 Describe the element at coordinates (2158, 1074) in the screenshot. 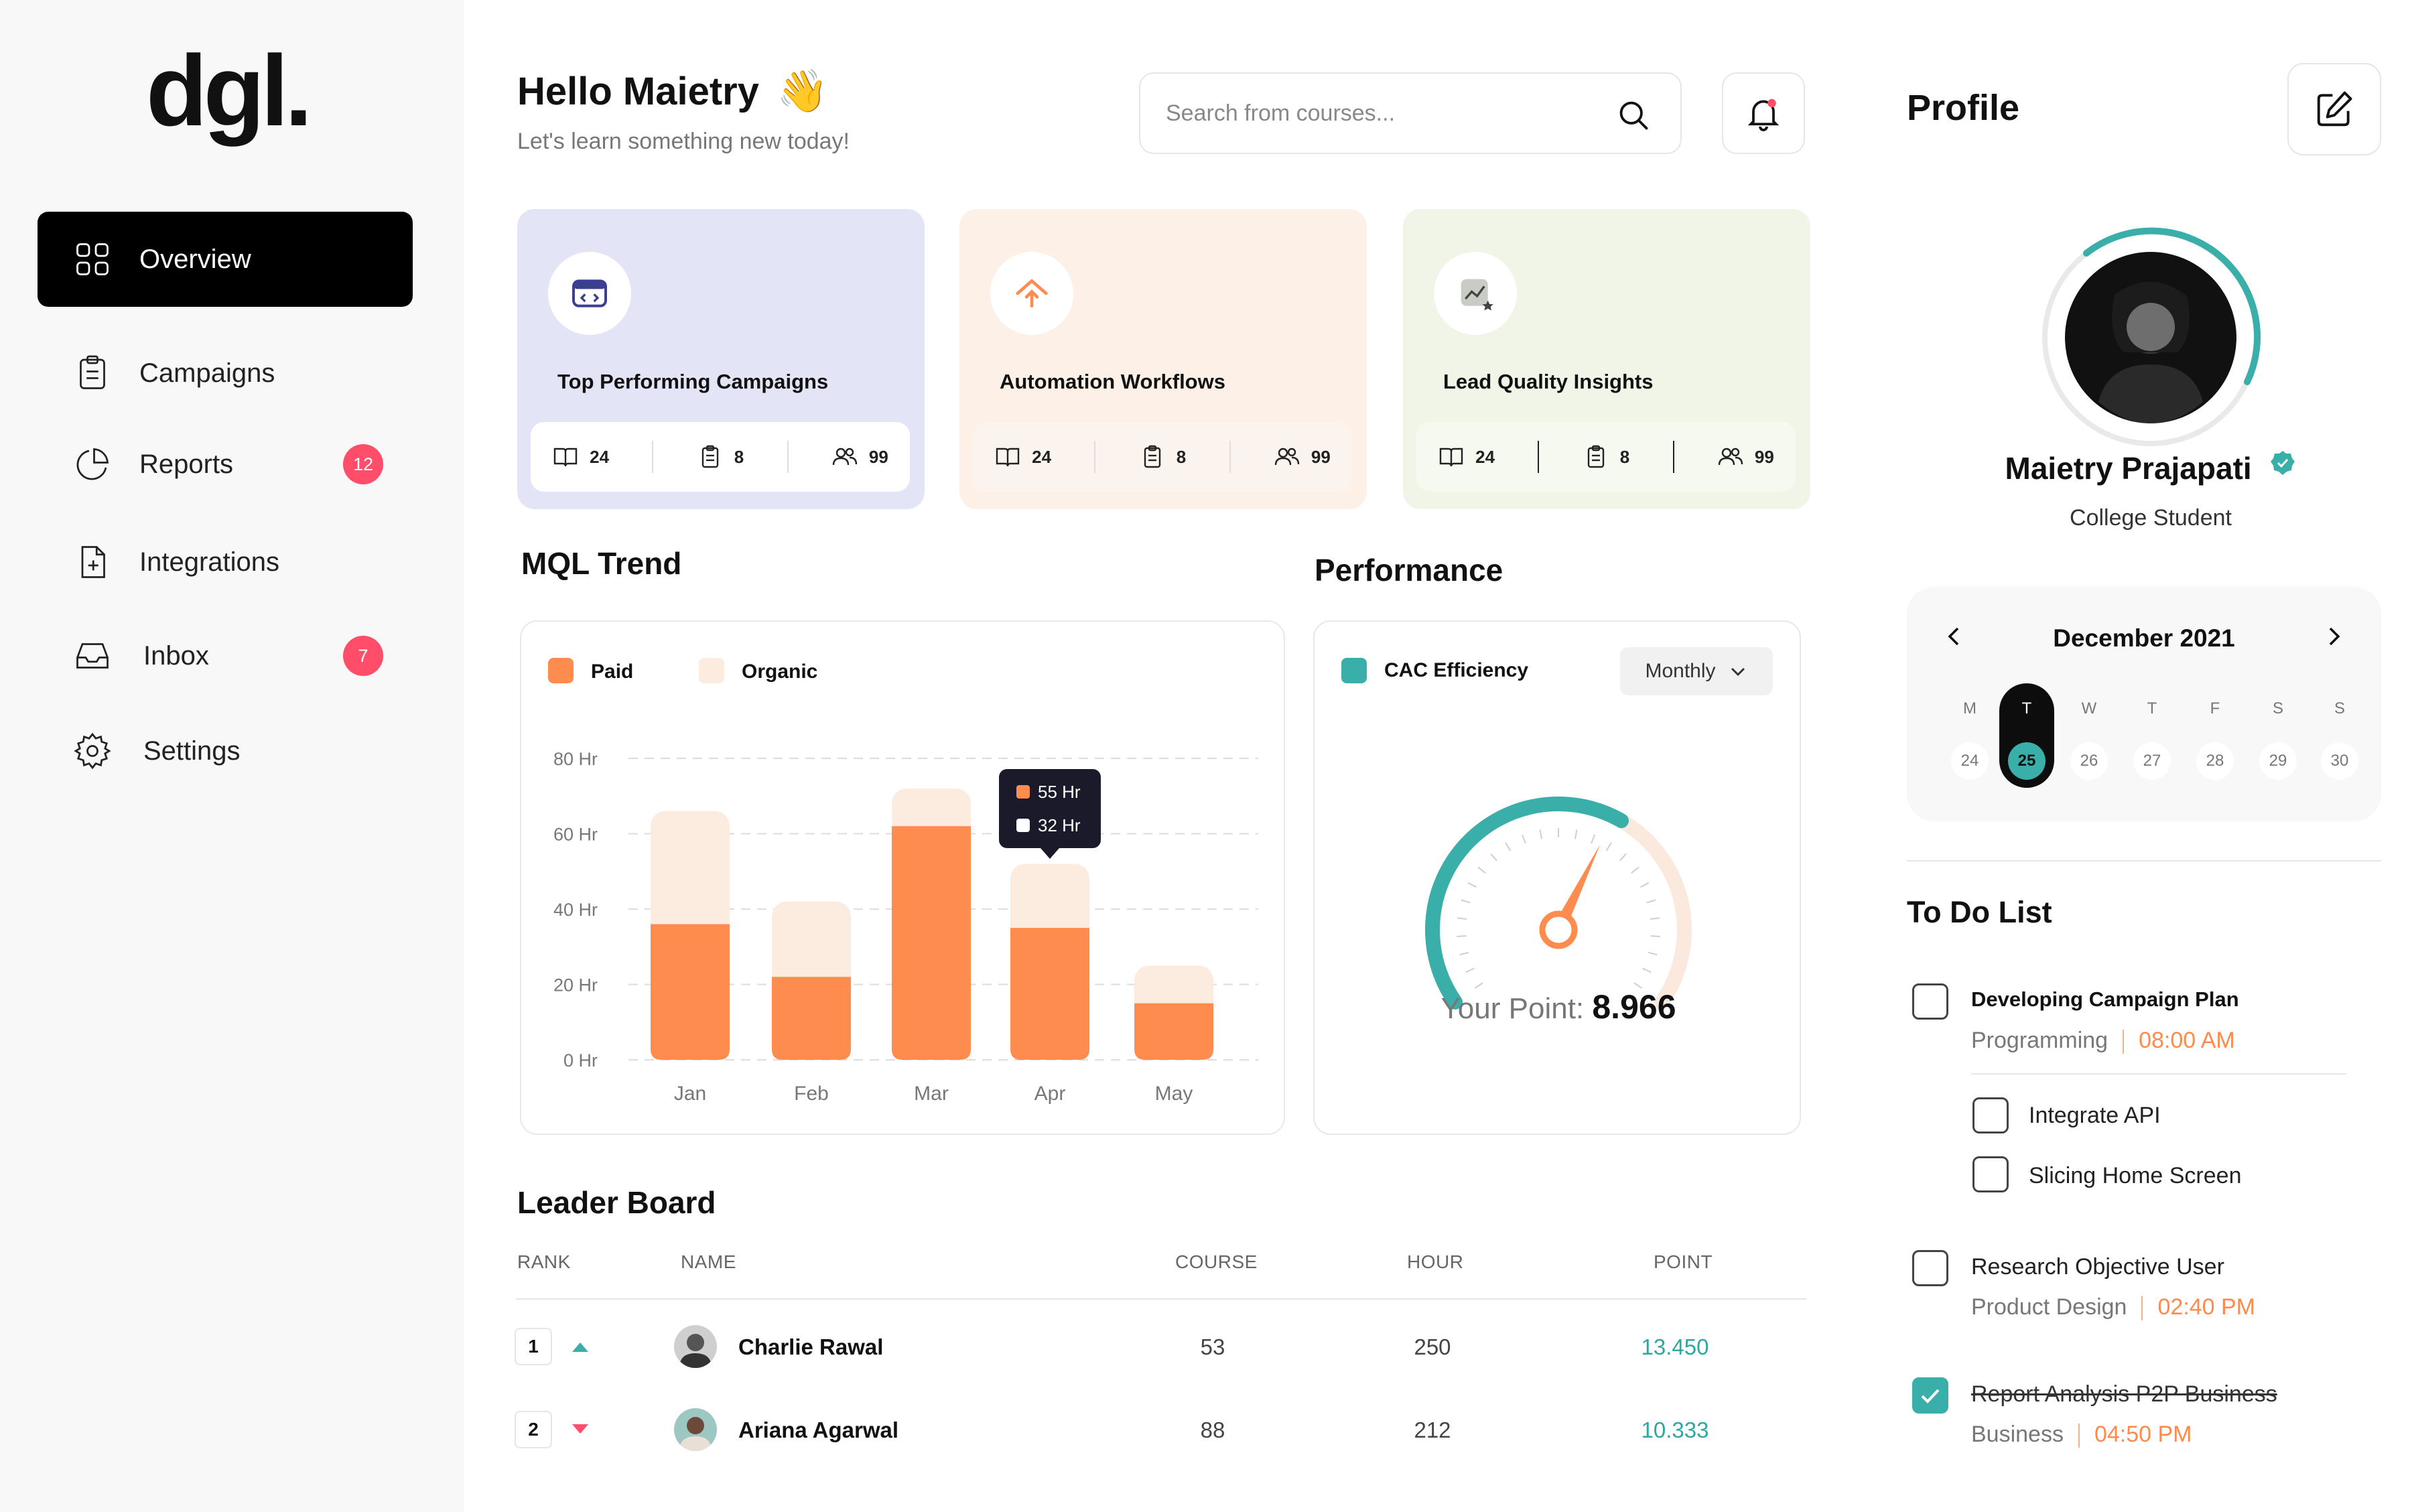

I see `todo-divider` at that location.